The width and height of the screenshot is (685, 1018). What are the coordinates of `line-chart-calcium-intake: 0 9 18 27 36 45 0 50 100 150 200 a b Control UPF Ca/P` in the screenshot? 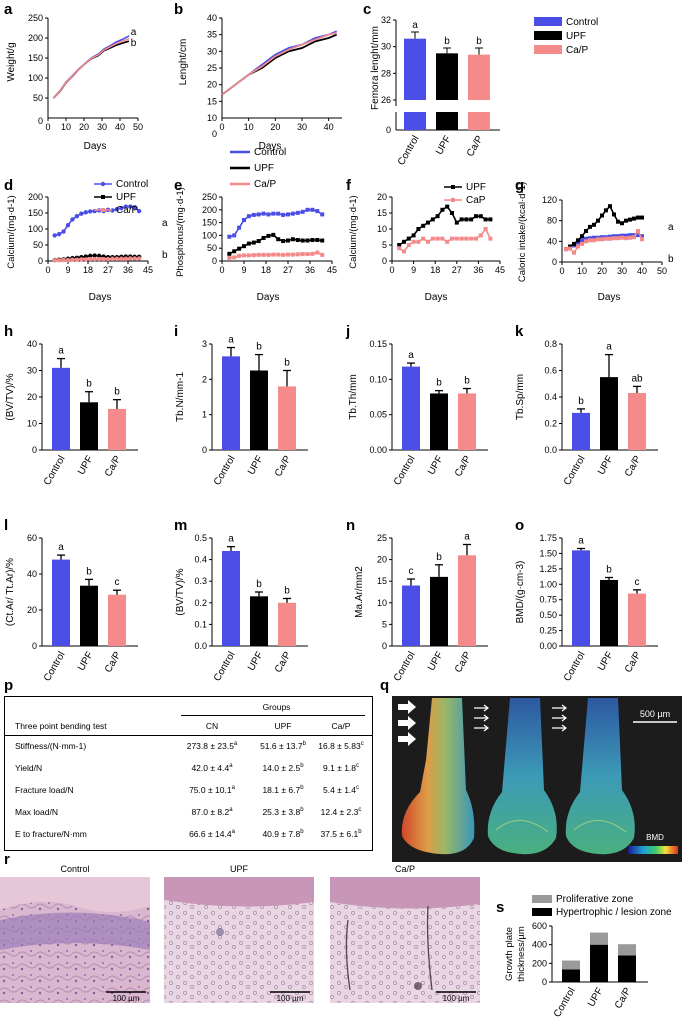 It's located at (98, 227).